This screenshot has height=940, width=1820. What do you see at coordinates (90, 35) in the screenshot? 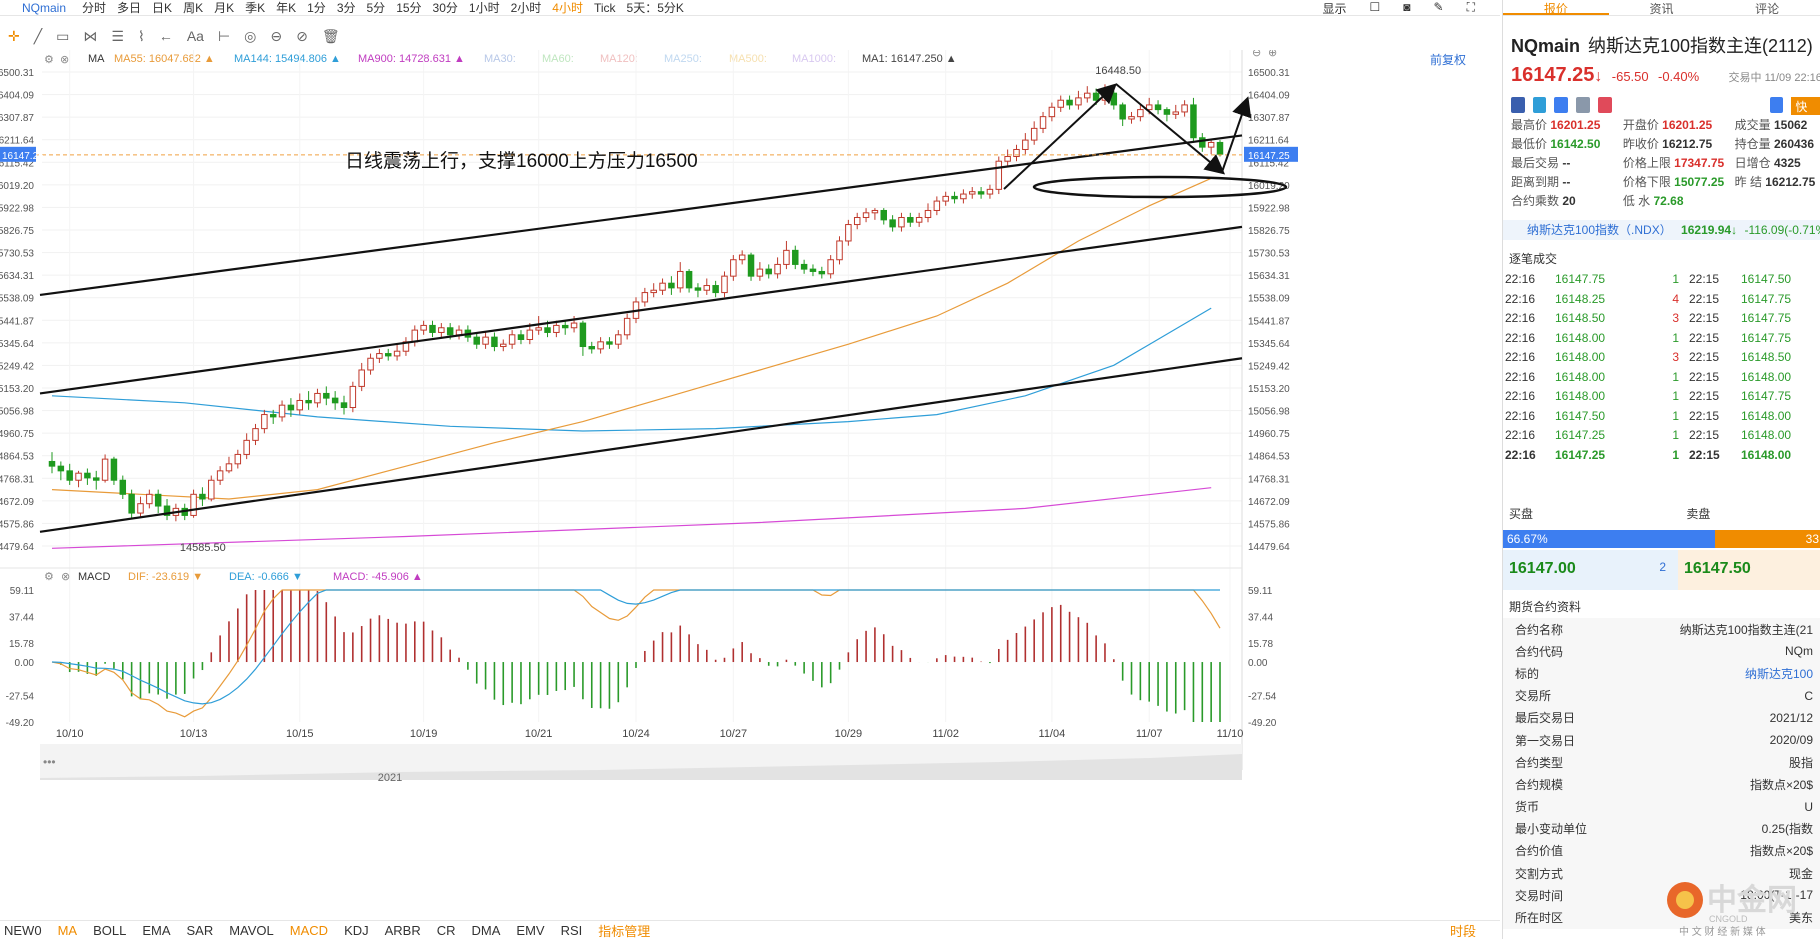
I see `pitchfork-tool-icon: ⋈` at bounding box center [90, 35].